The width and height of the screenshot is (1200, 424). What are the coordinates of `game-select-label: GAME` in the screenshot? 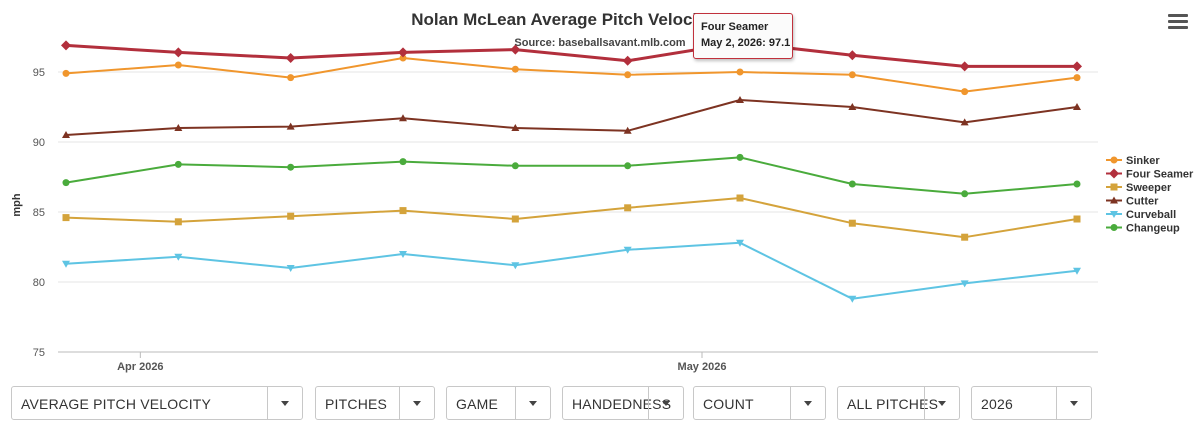 It's located at (477, 404).